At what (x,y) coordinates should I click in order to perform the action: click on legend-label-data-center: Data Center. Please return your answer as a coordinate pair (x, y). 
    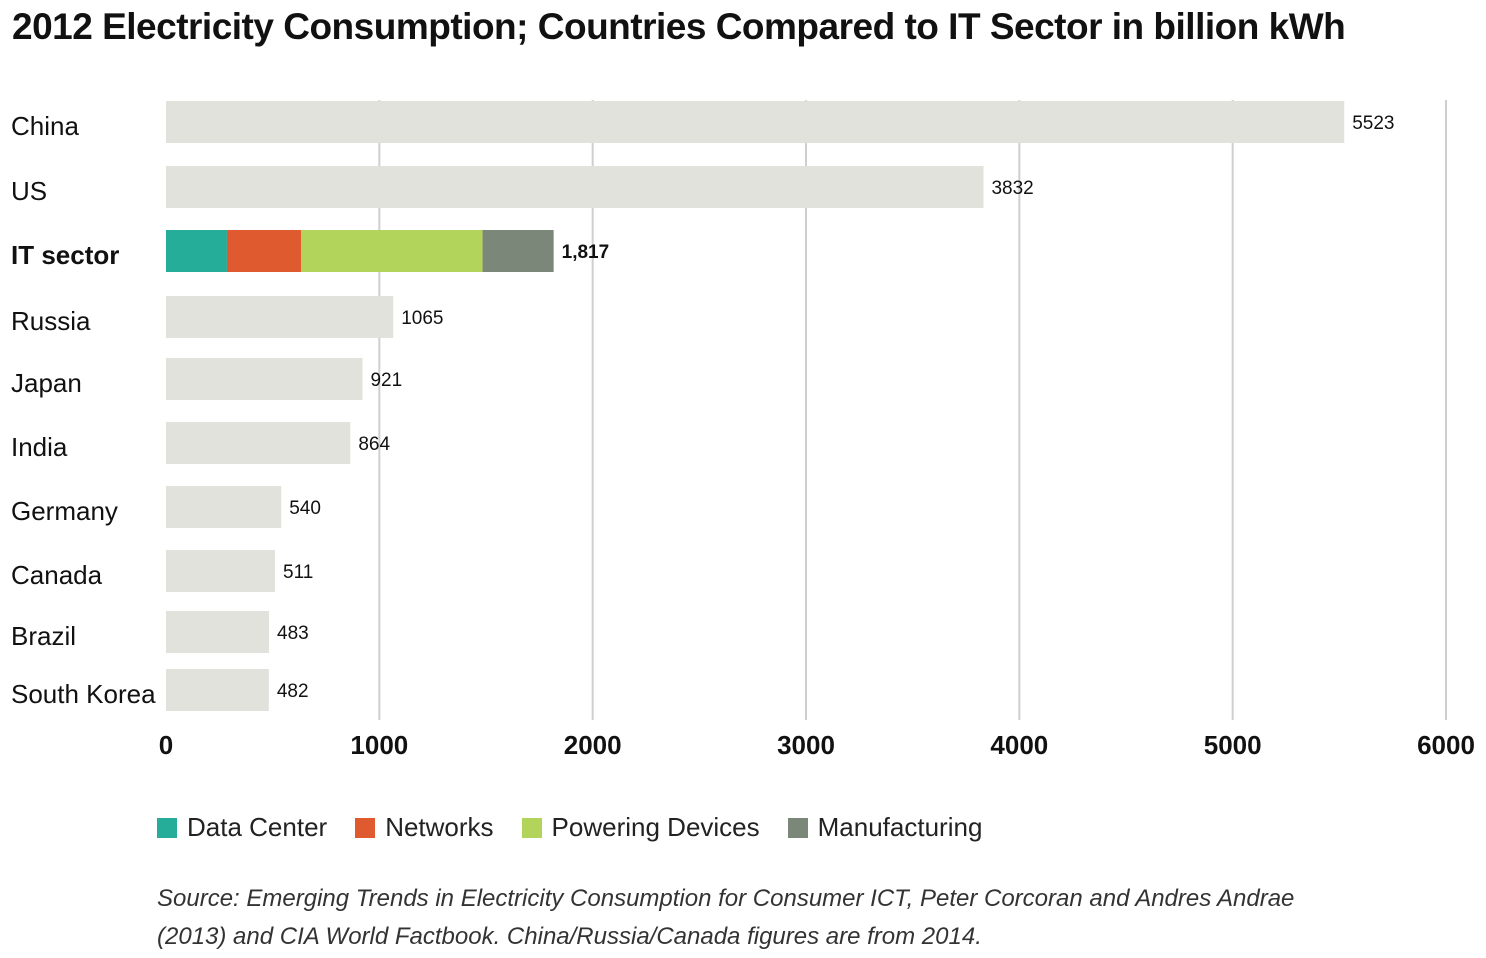
    Looking at the image, I should click on (257, 827).